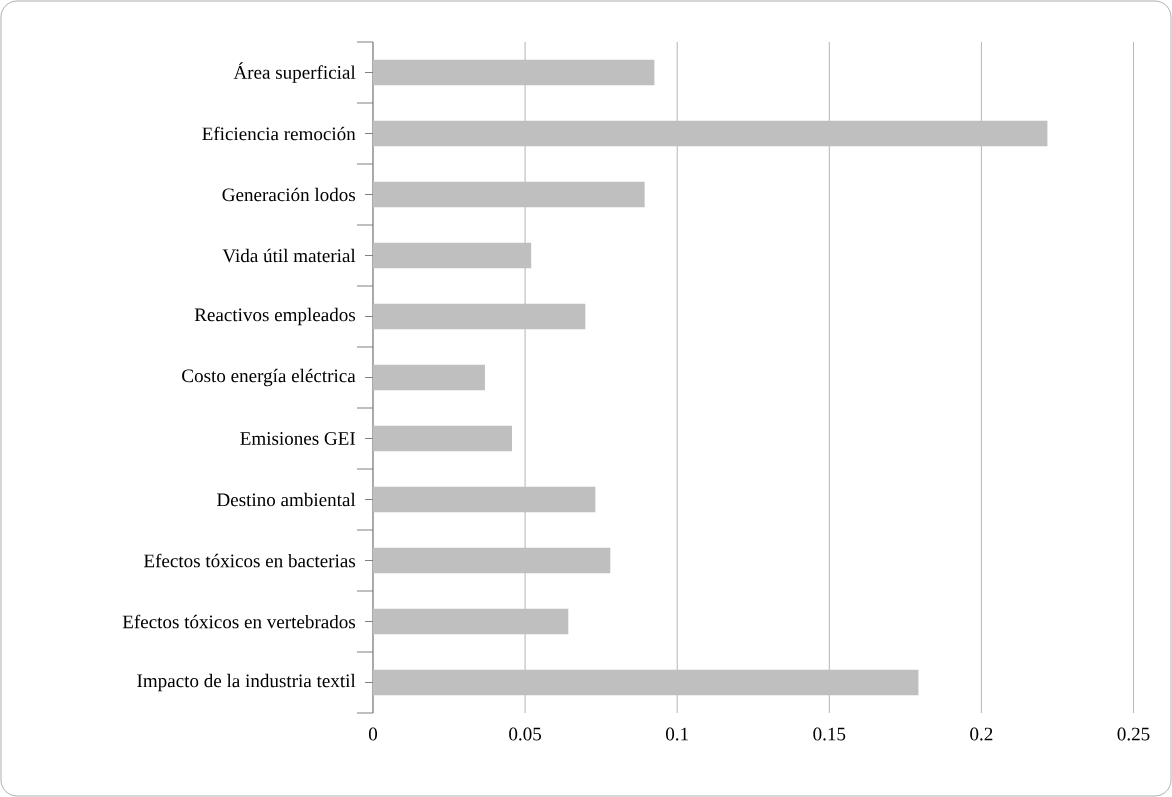 The height and width of the screenshot is (797, 1172). I want to click on x-tick-label: 0, so click(373, 734).